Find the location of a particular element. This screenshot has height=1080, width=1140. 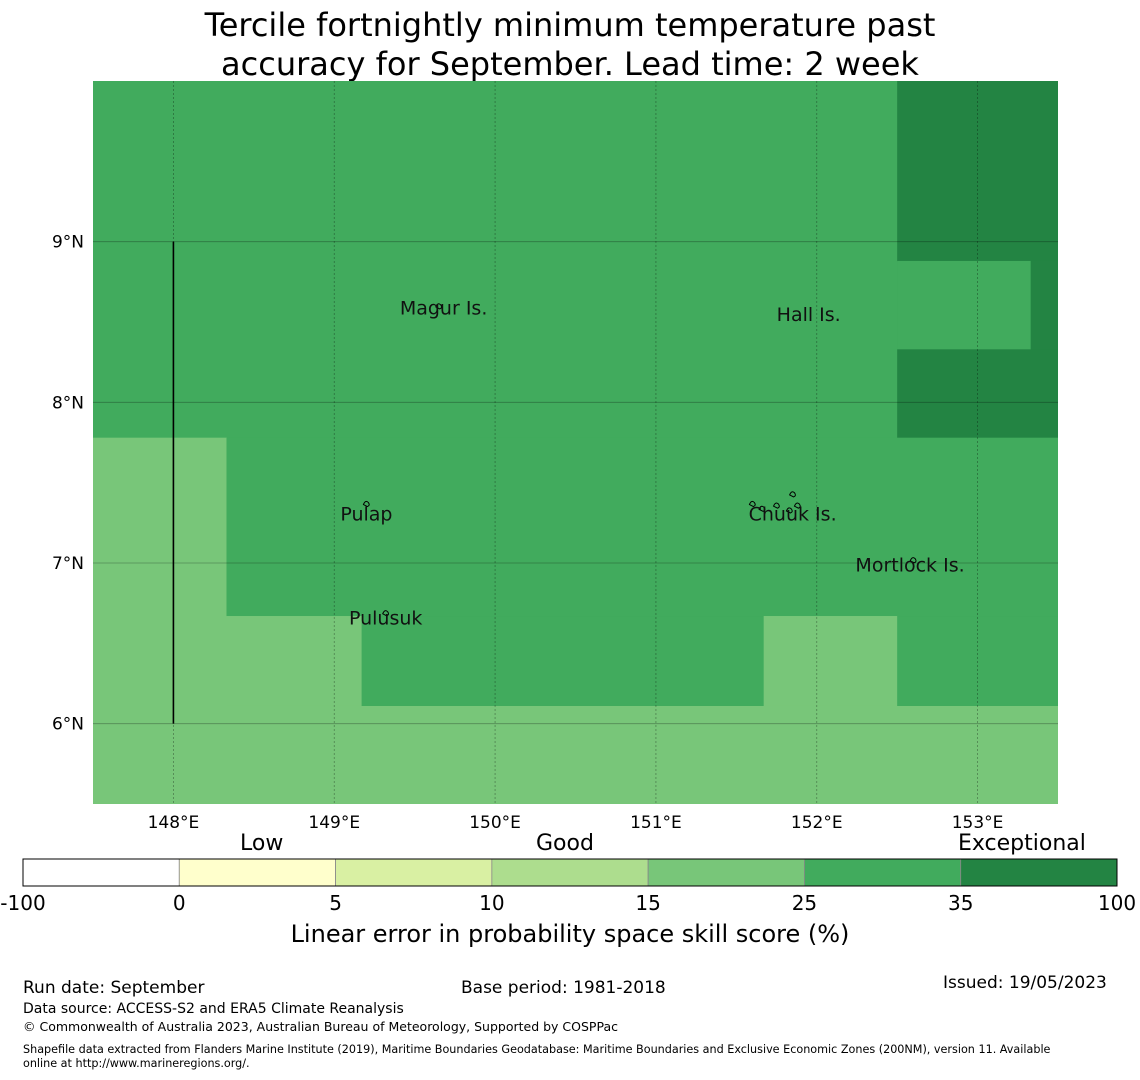

colorbar-tick-label: 100 is located at coordinates (1117, 903).